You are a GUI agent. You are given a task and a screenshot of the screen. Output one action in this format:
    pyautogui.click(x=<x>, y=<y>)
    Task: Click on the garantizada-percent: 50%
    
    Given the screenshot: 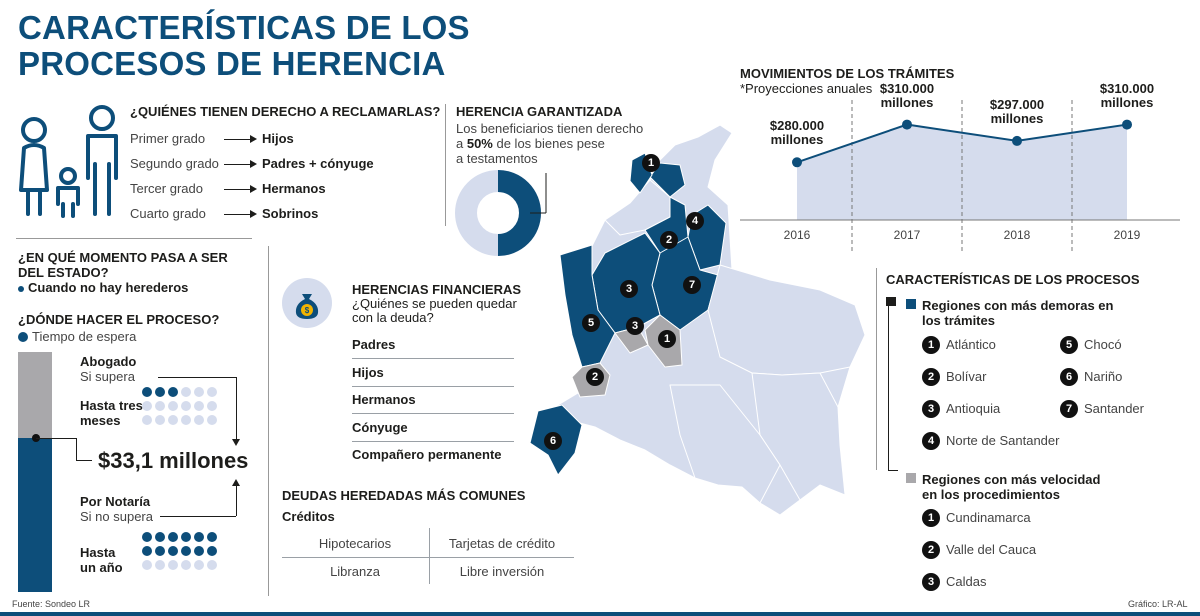 What is the action you would take?
    pyautogui.click(x=479, y=143)
    